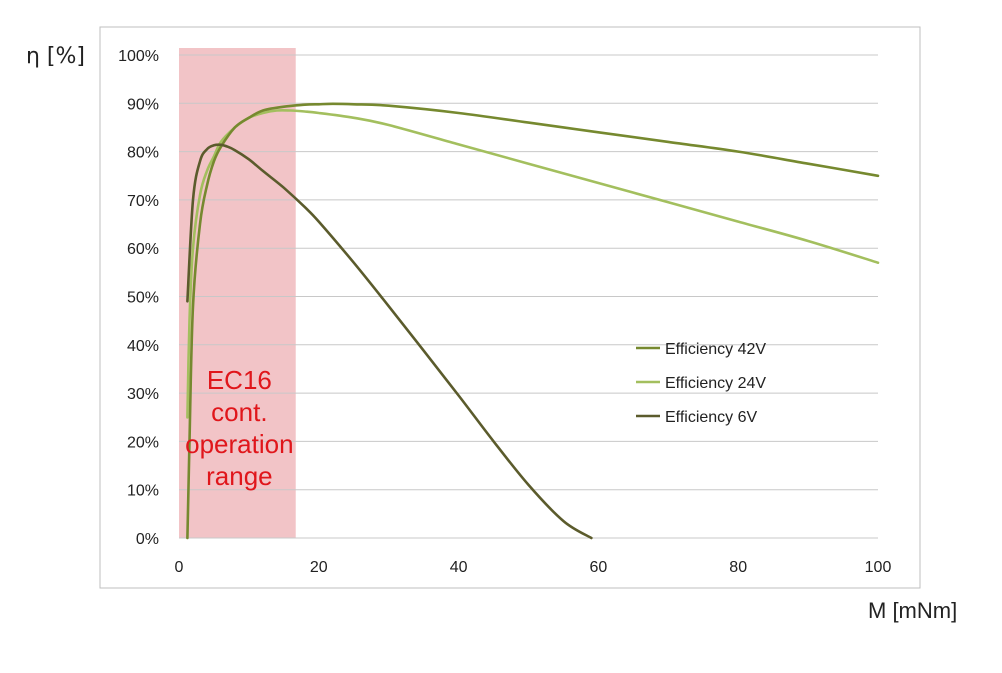  I want to click on legend-label: Efficiency 6V, so click(711, 417).